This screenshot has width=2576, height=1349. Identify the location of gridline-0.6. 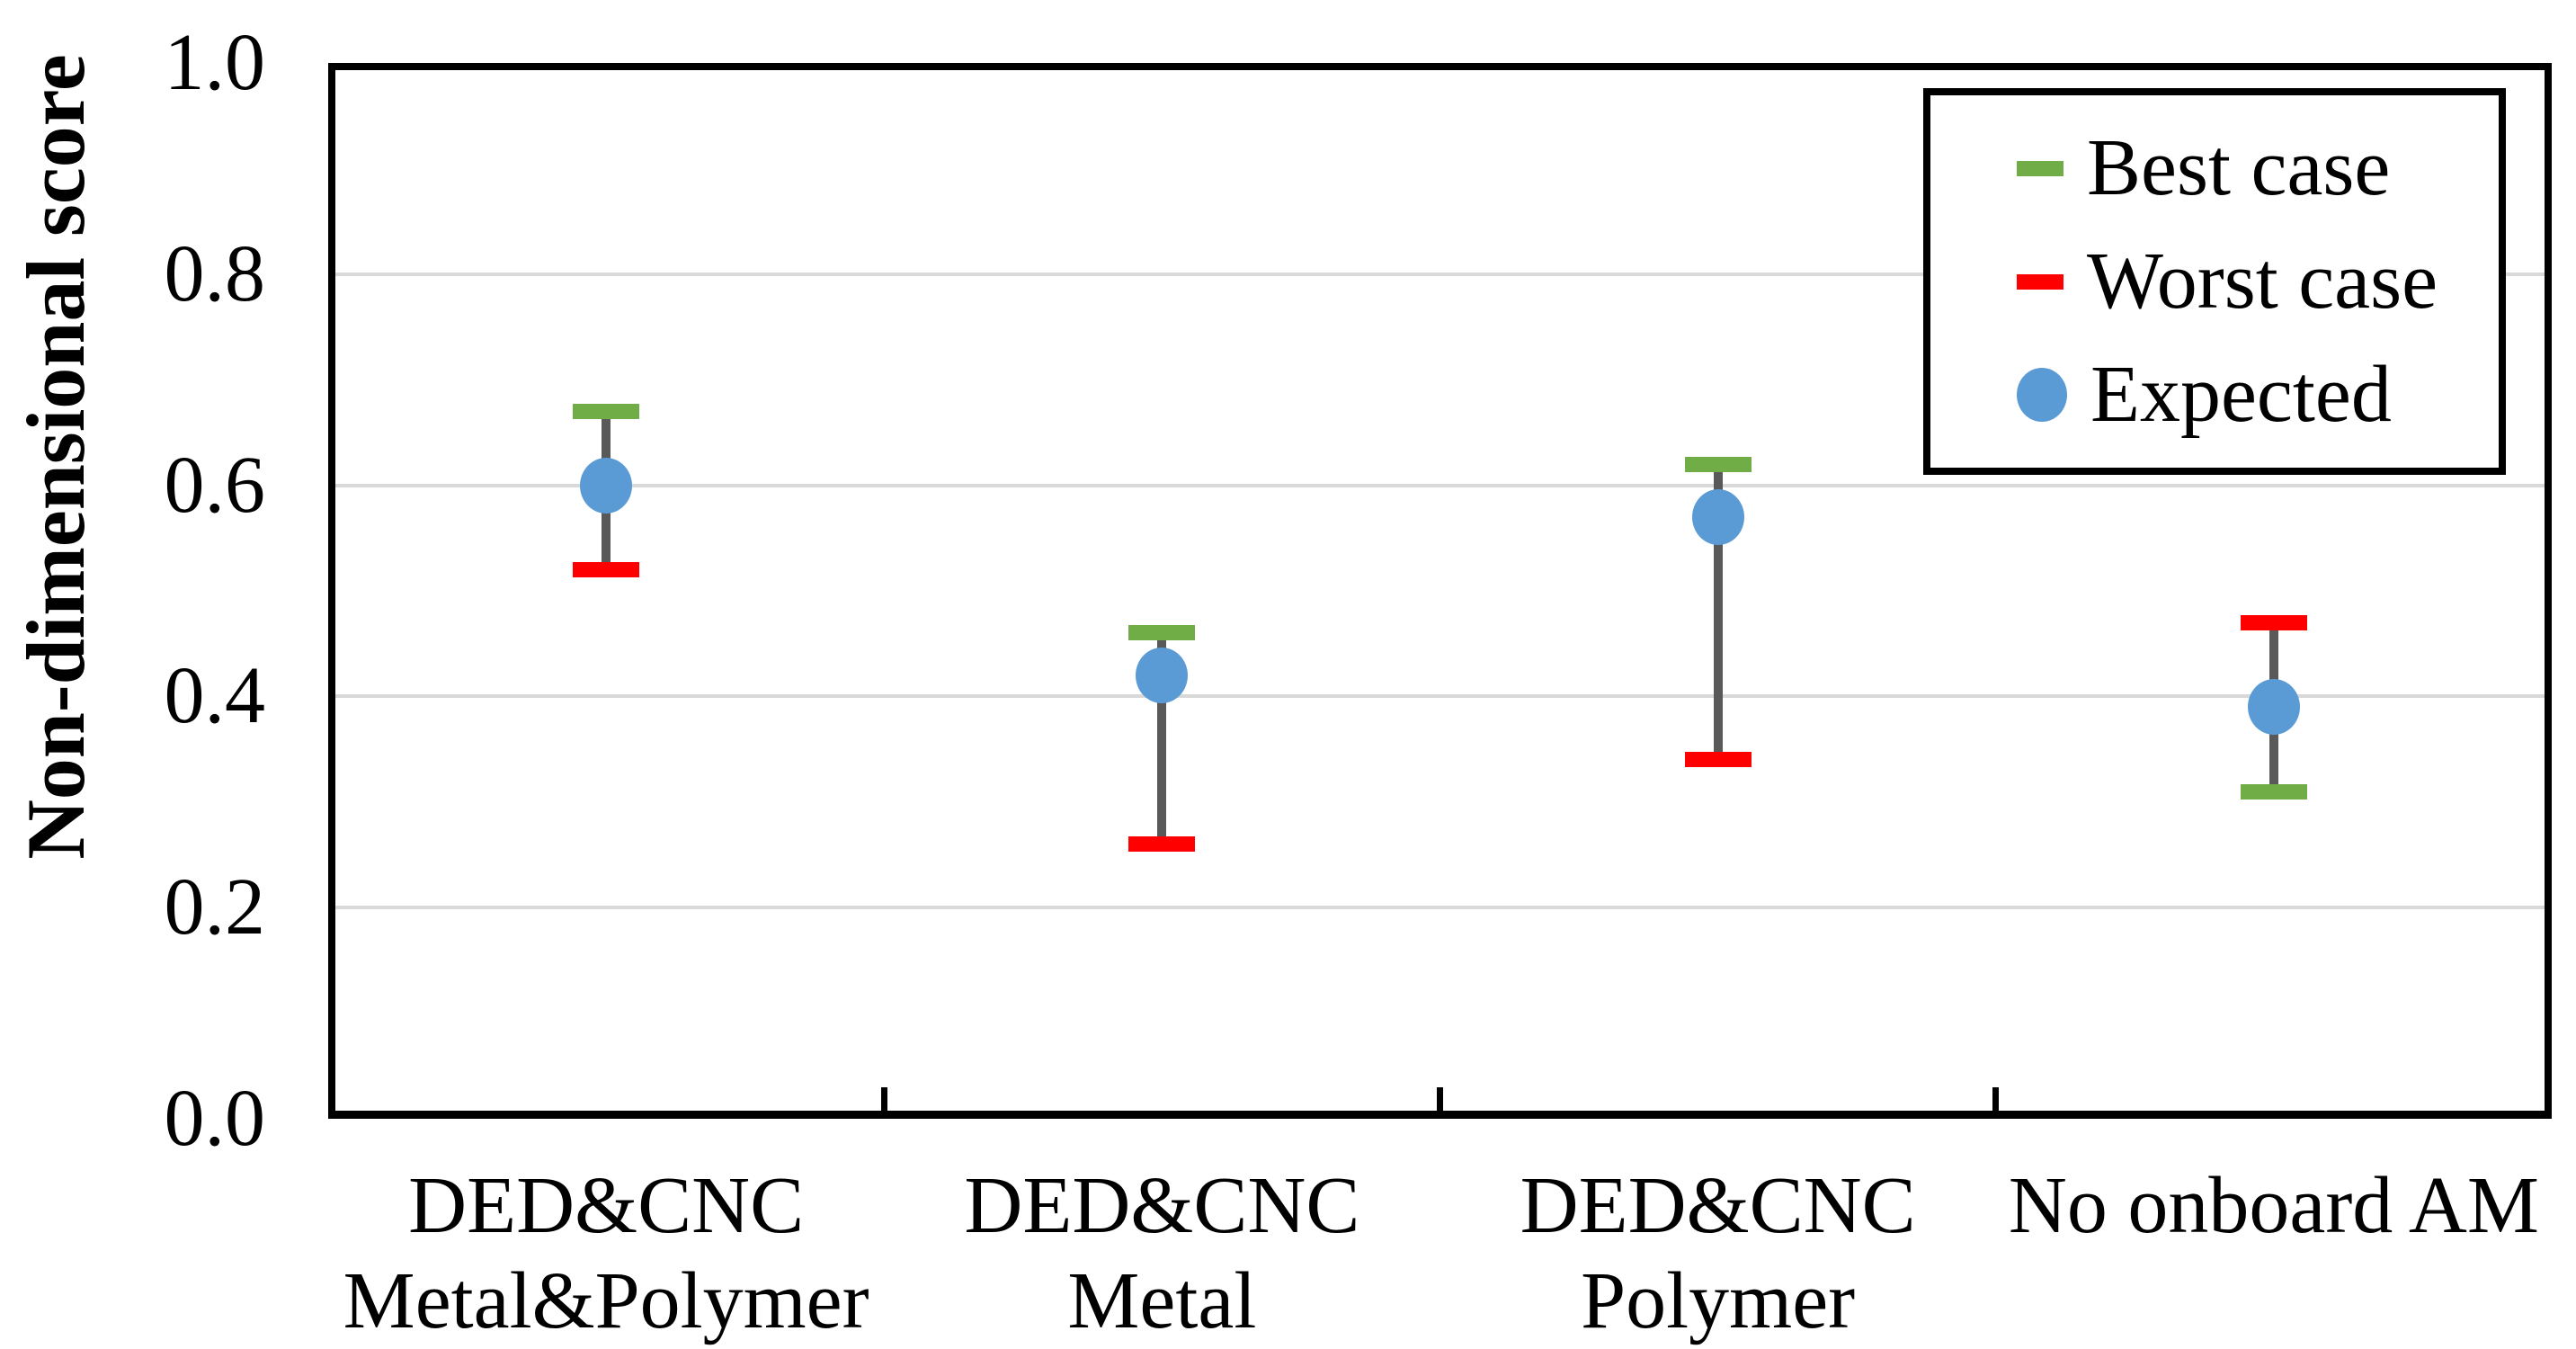
(1440, 485).